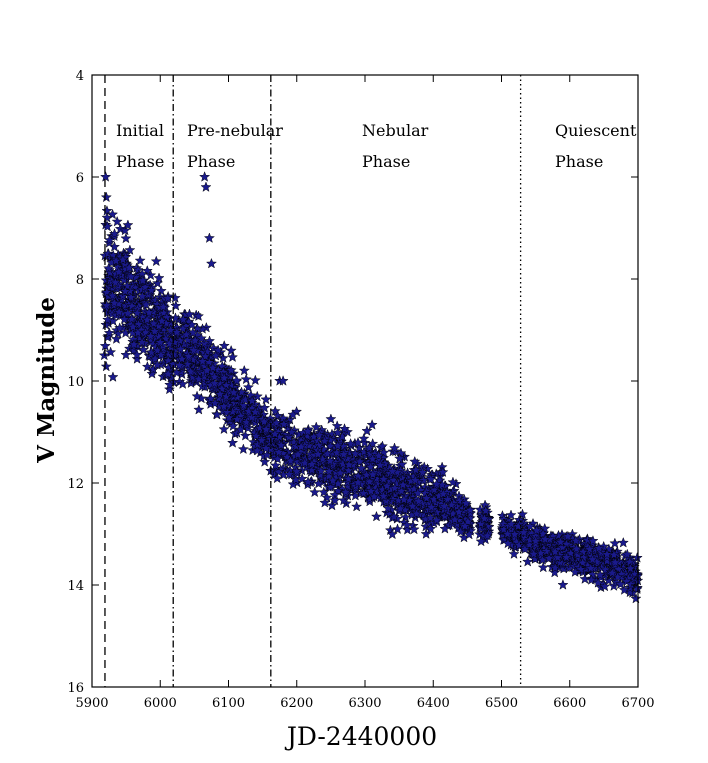 The height and width of the screenshot is (763, 708). What do you see at coordinates (501, 703) in the screenshot?
I see `x-tick-label: 6500` at bounding box center [501, 703].